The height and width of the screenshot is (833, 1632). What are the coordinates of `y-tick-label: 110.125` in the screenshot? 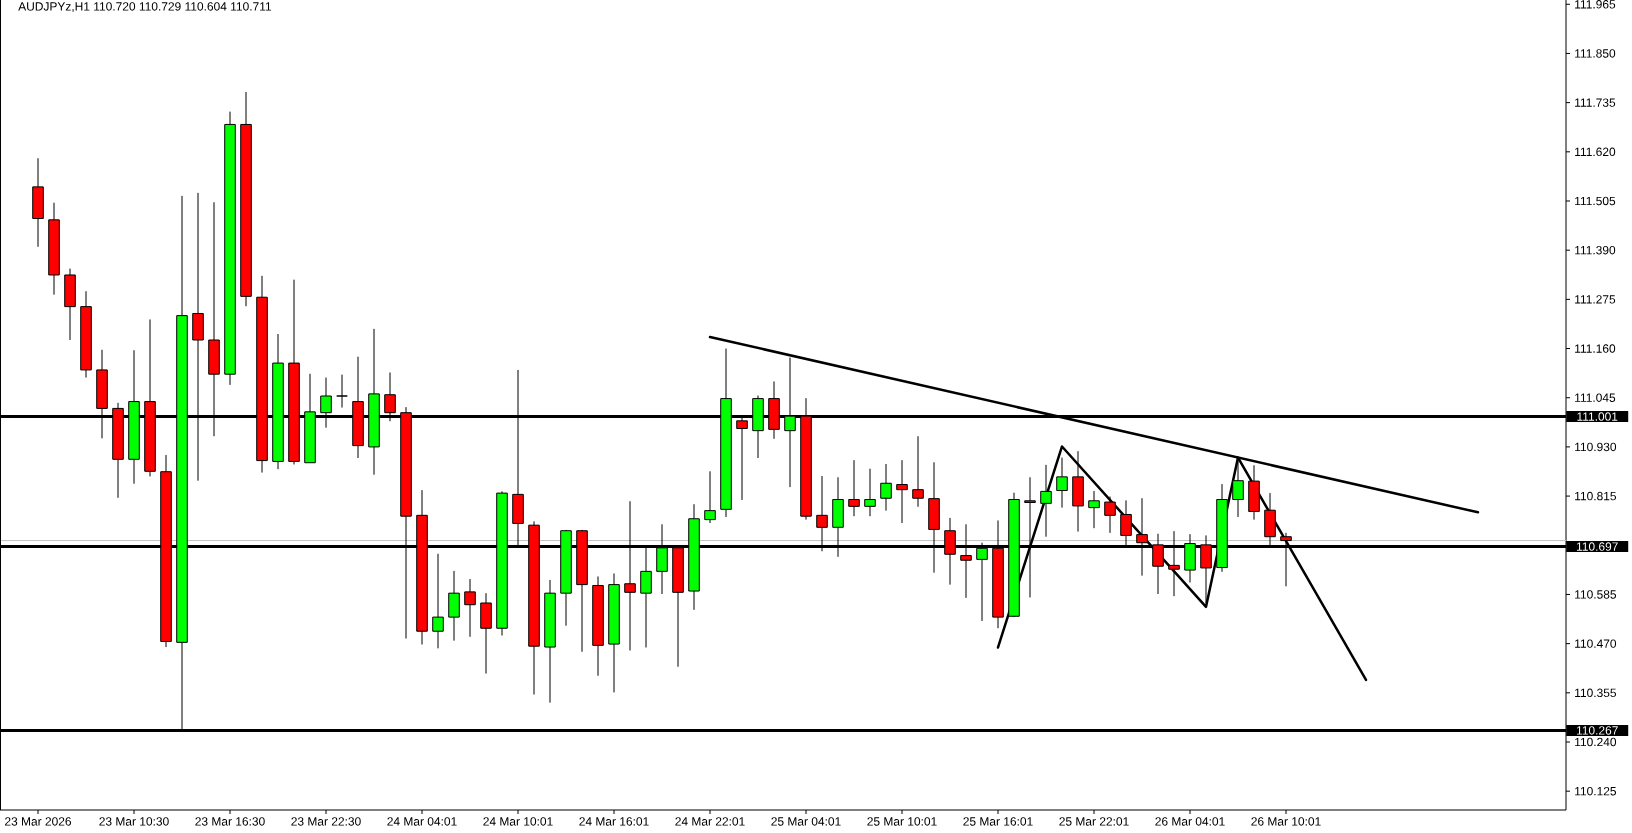 It's located at (1596, 791).